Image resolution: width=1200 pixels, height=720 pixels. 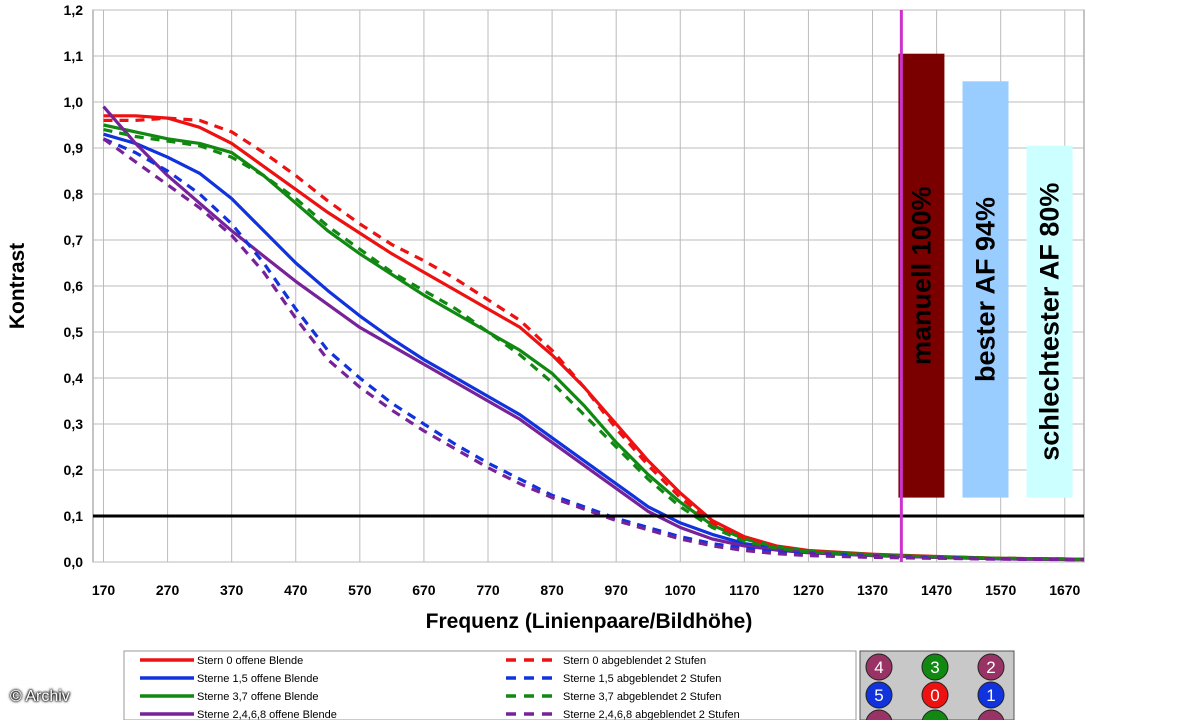 What do you see at coordinates (267, 714) in the screenshot?
I see `legend-entry: Sterne 2,4,6,8 offene Blende` at bounding box center [267, 714].